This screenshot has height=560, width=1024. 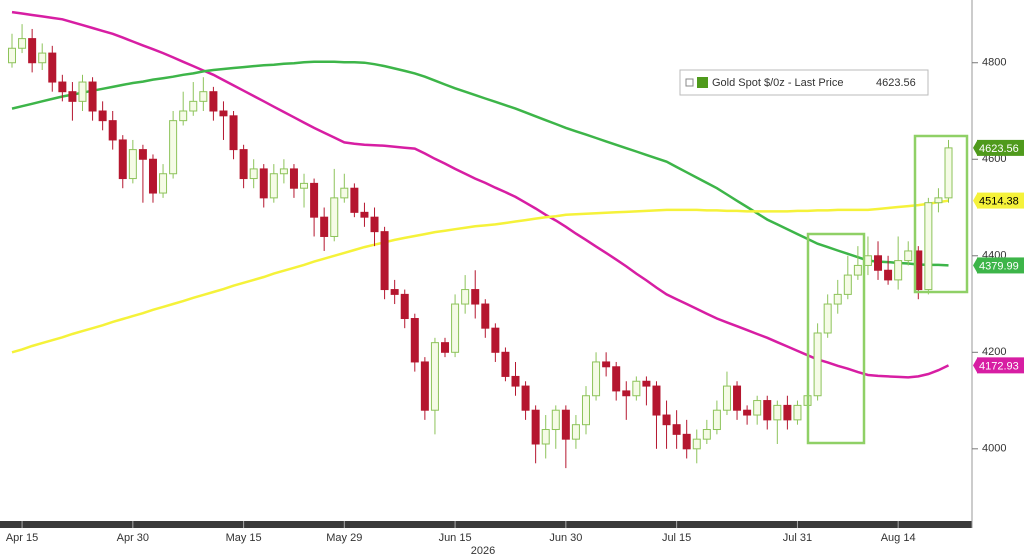 I want to click on legend: Gold Spot $/0z - Last Price 4623.56, so click(x=804, y=82).